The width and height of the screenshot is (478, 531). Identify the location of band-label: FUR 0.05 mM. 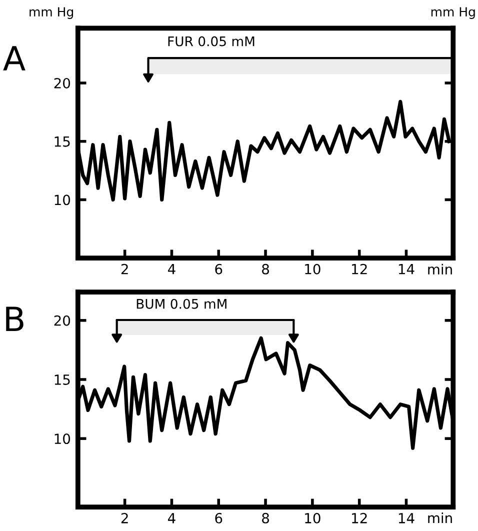
(211, 41).